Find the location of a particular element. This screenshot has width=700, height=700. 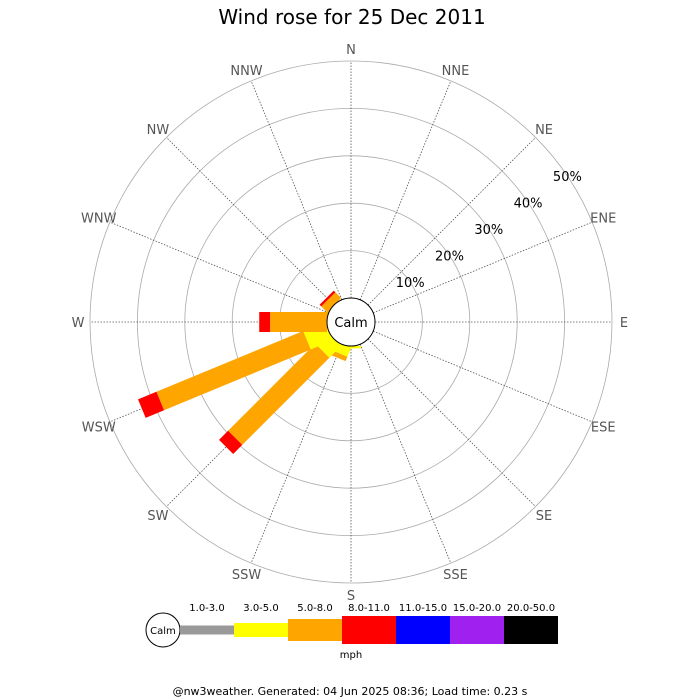

bar-wsw-5.0-8.0 is located at coordinates (233, 371).